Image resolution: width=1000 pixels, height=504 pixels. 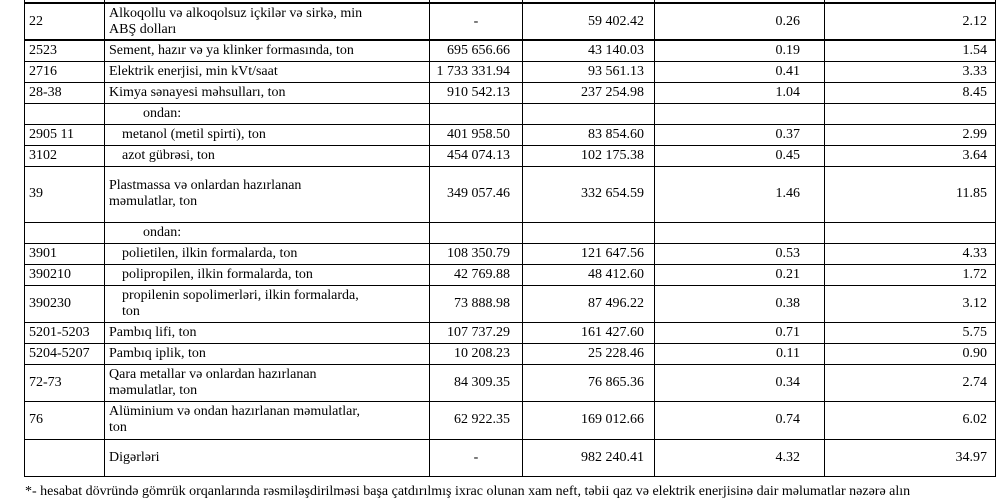 I want to click on percent-cell: 2.74, so click(x=910, y=382).